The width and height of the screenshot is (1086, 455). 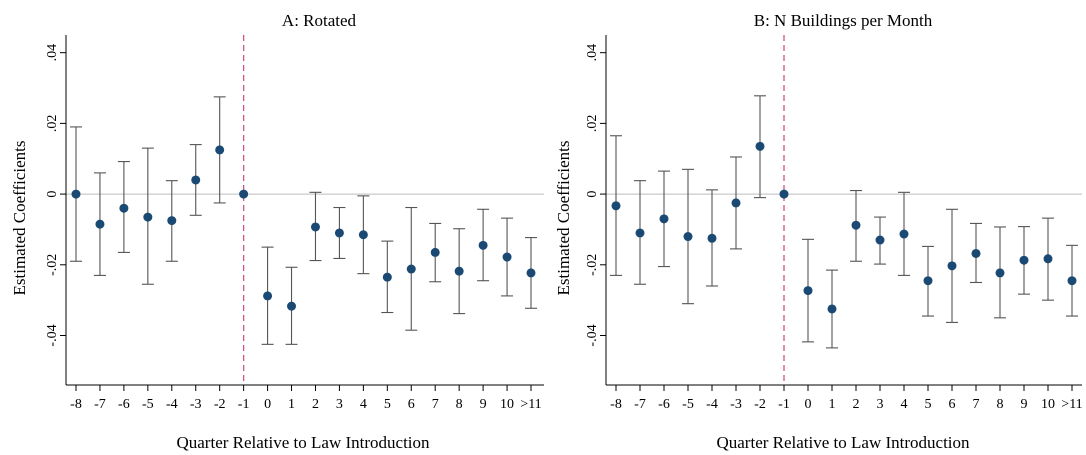 I want to click on panel-b-x-tick-label: >11, so click(x=1071, y=404).